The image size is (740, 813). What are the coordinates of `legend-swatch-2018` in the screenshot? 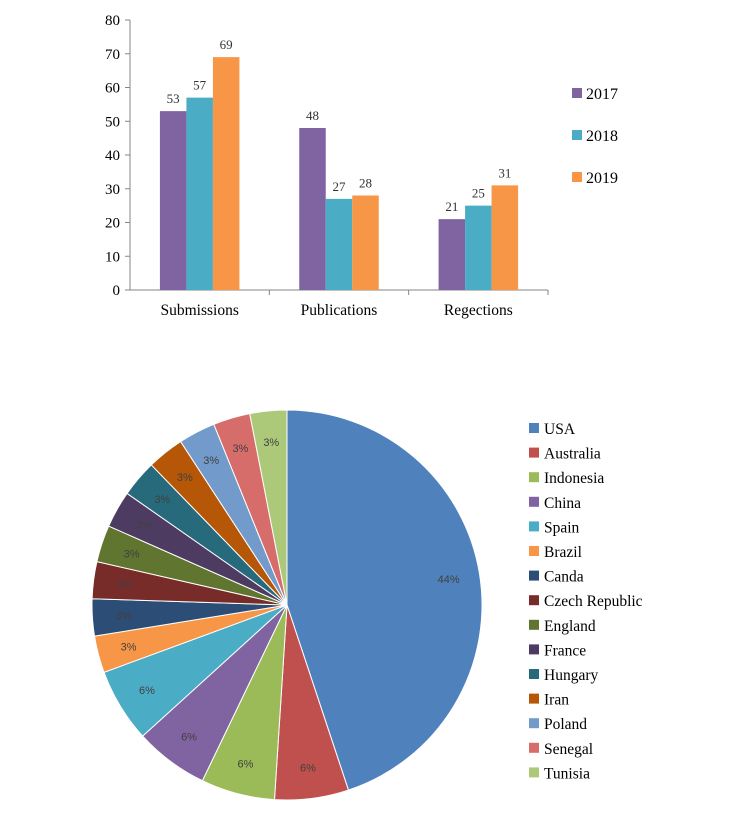 It's located at (577, 135).